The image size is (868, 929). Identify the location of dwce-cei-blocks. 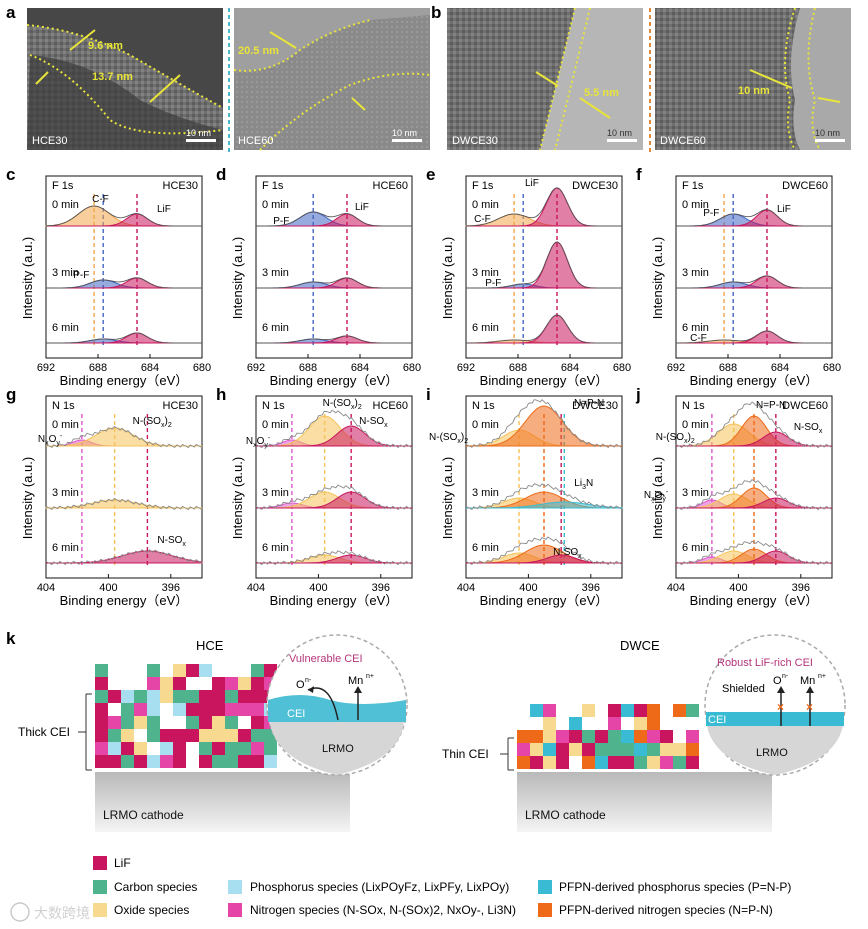
(608, 736).